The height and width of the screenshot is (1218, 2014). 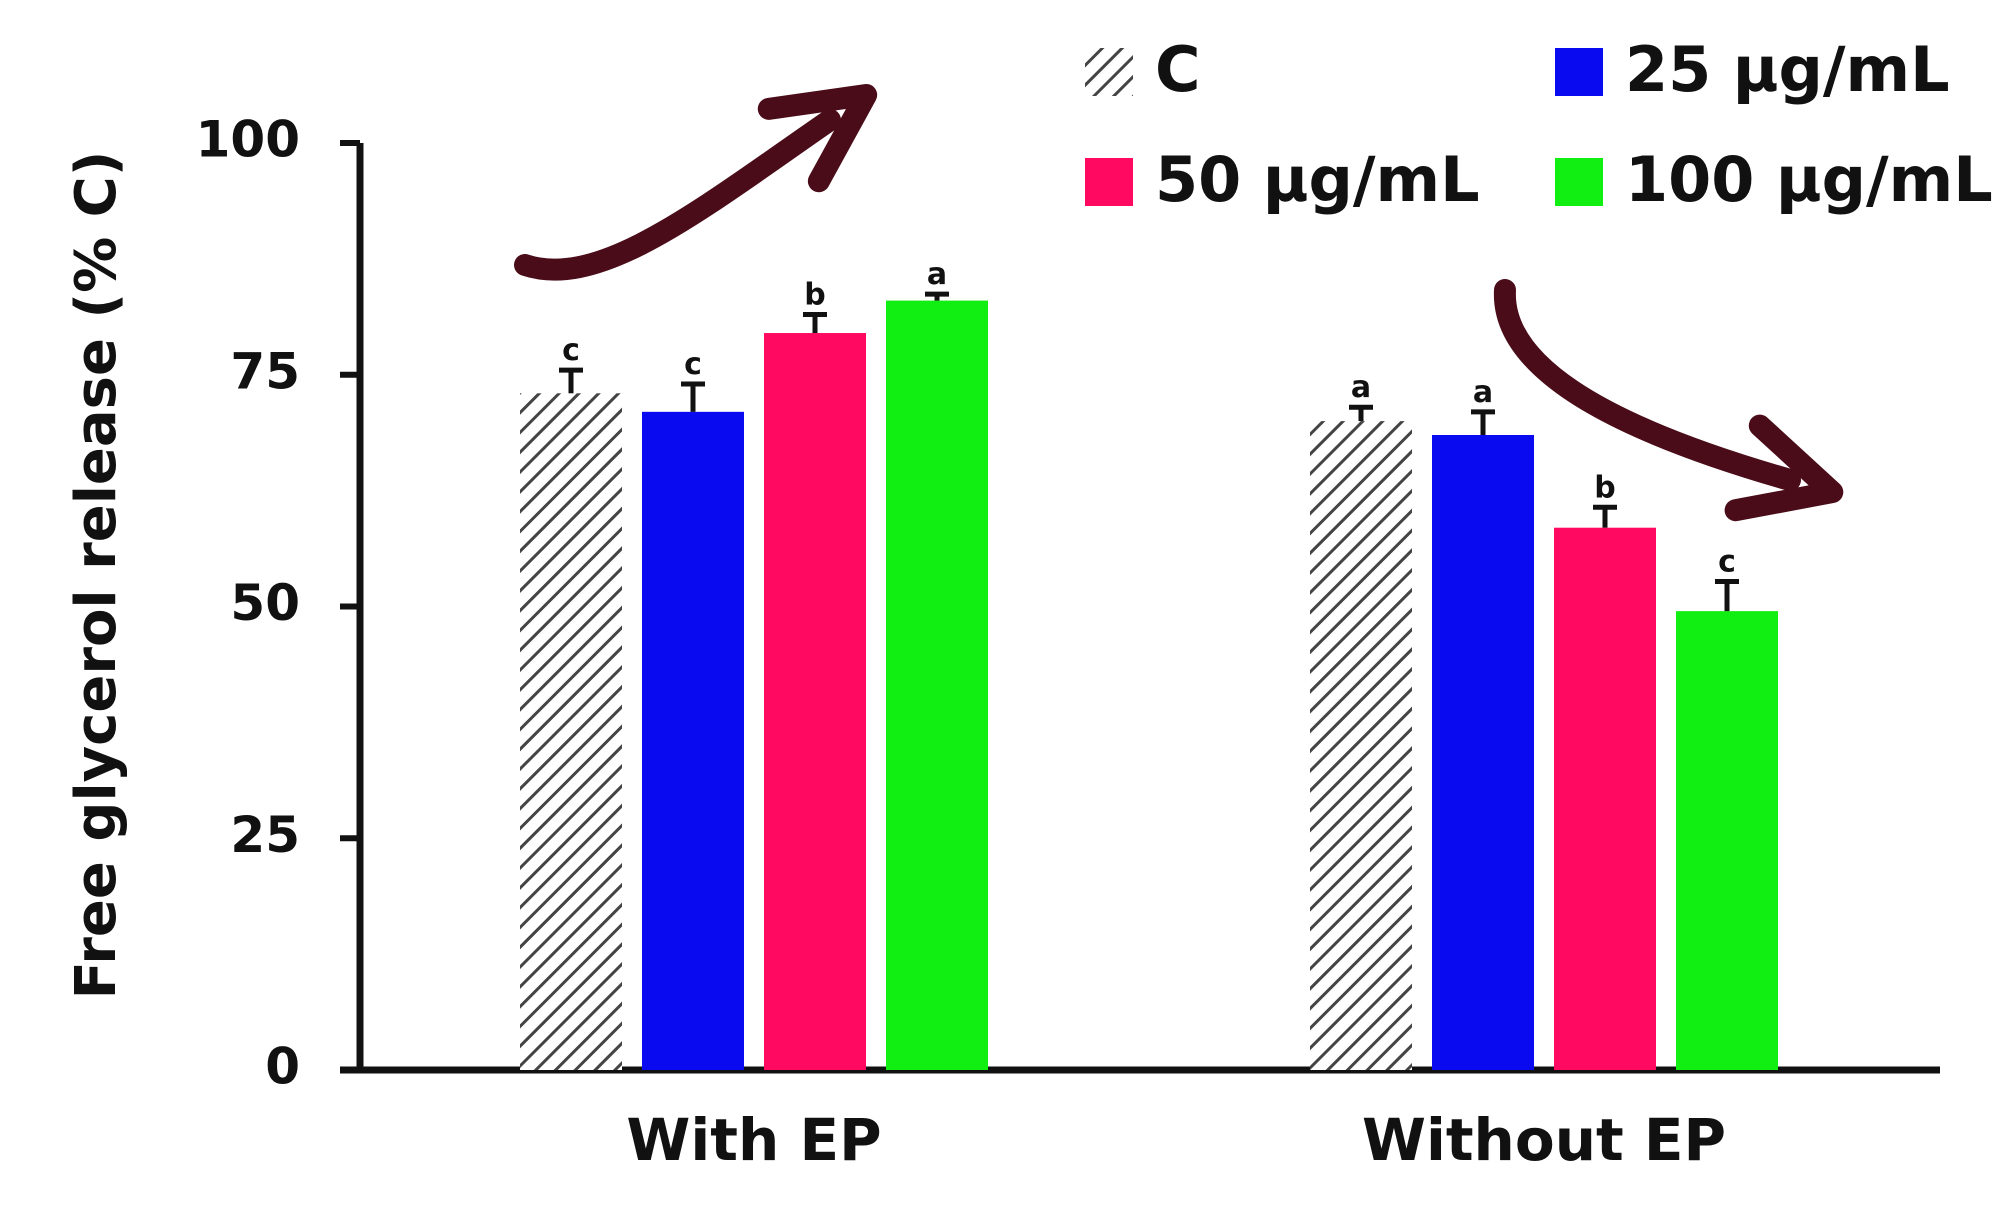 What do you see at coordinates (265, 835) in the screenshot?
I see `y-tick-label: 25` at bounding box center [265, 835].